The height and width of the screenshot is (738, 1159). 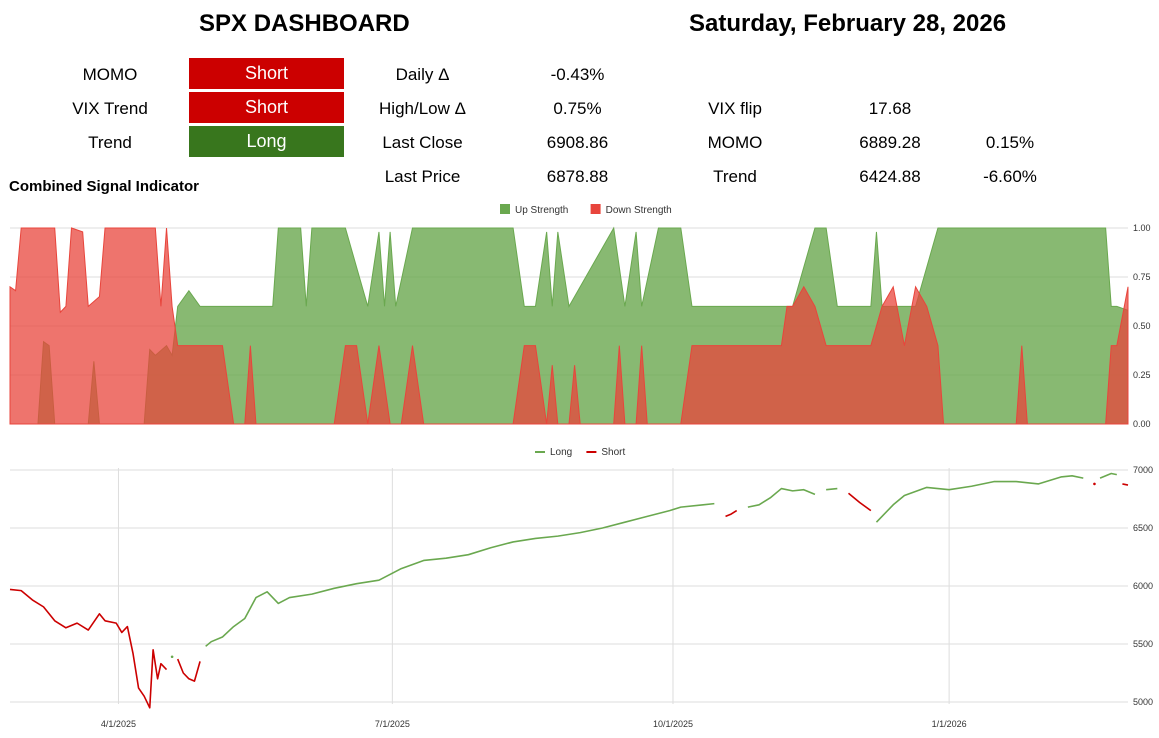 I want to click on signal-chart-title: Combined Signal Indicator, so click(x=104, y=186).